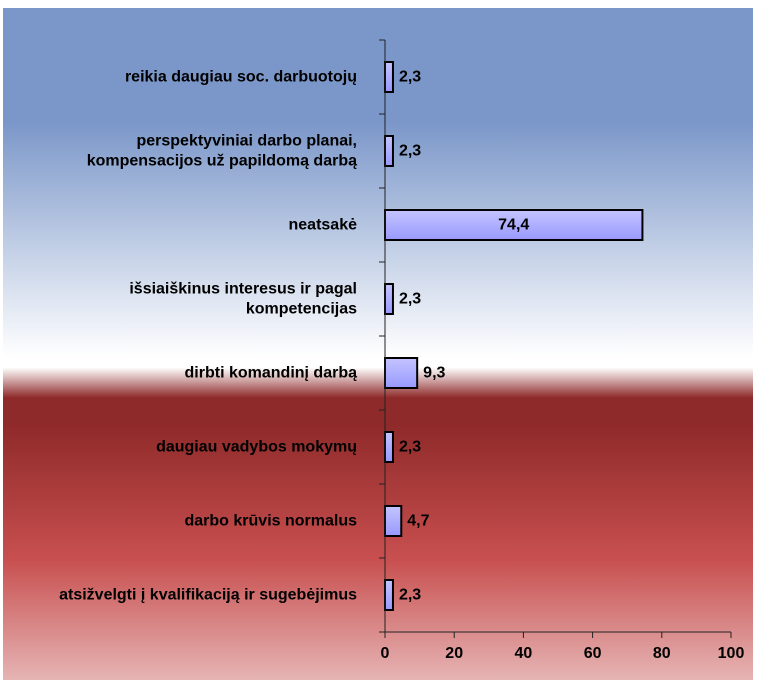  Describe the element at coordinates (241, 77) in the screenshot. I see `category-label-0: reikia daugiau soc. darbuotojų` at that location.